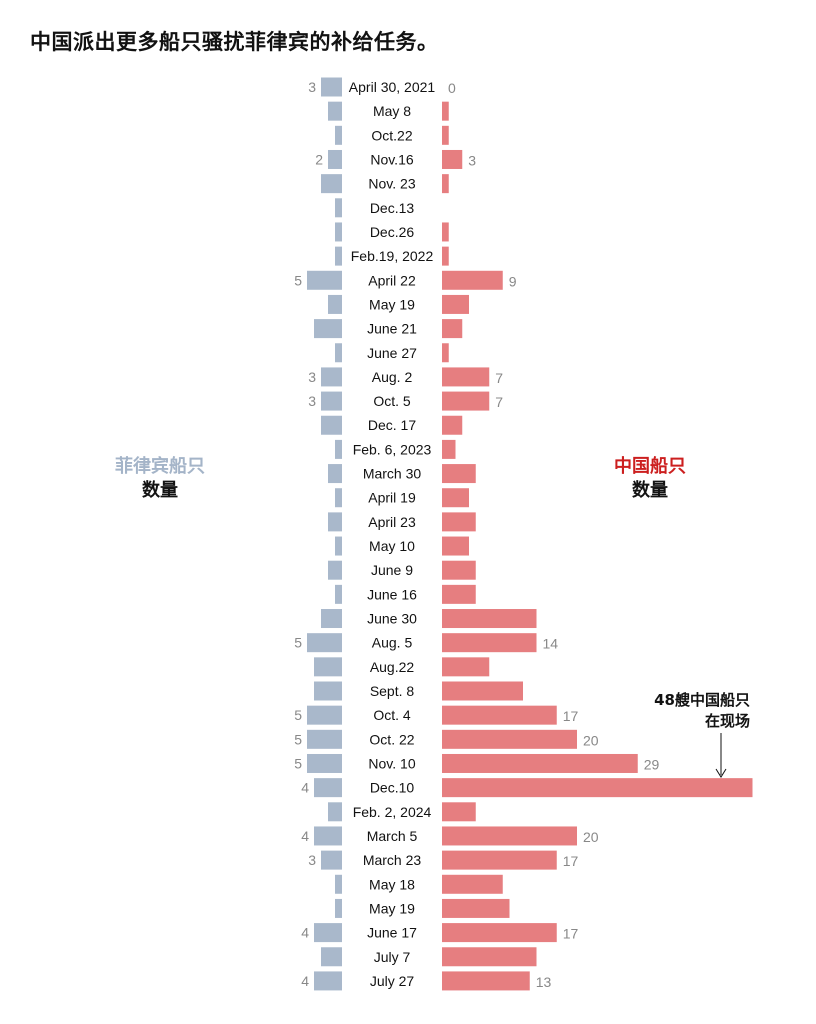  I want to click on china-value-label: 3, so click(472, 160).